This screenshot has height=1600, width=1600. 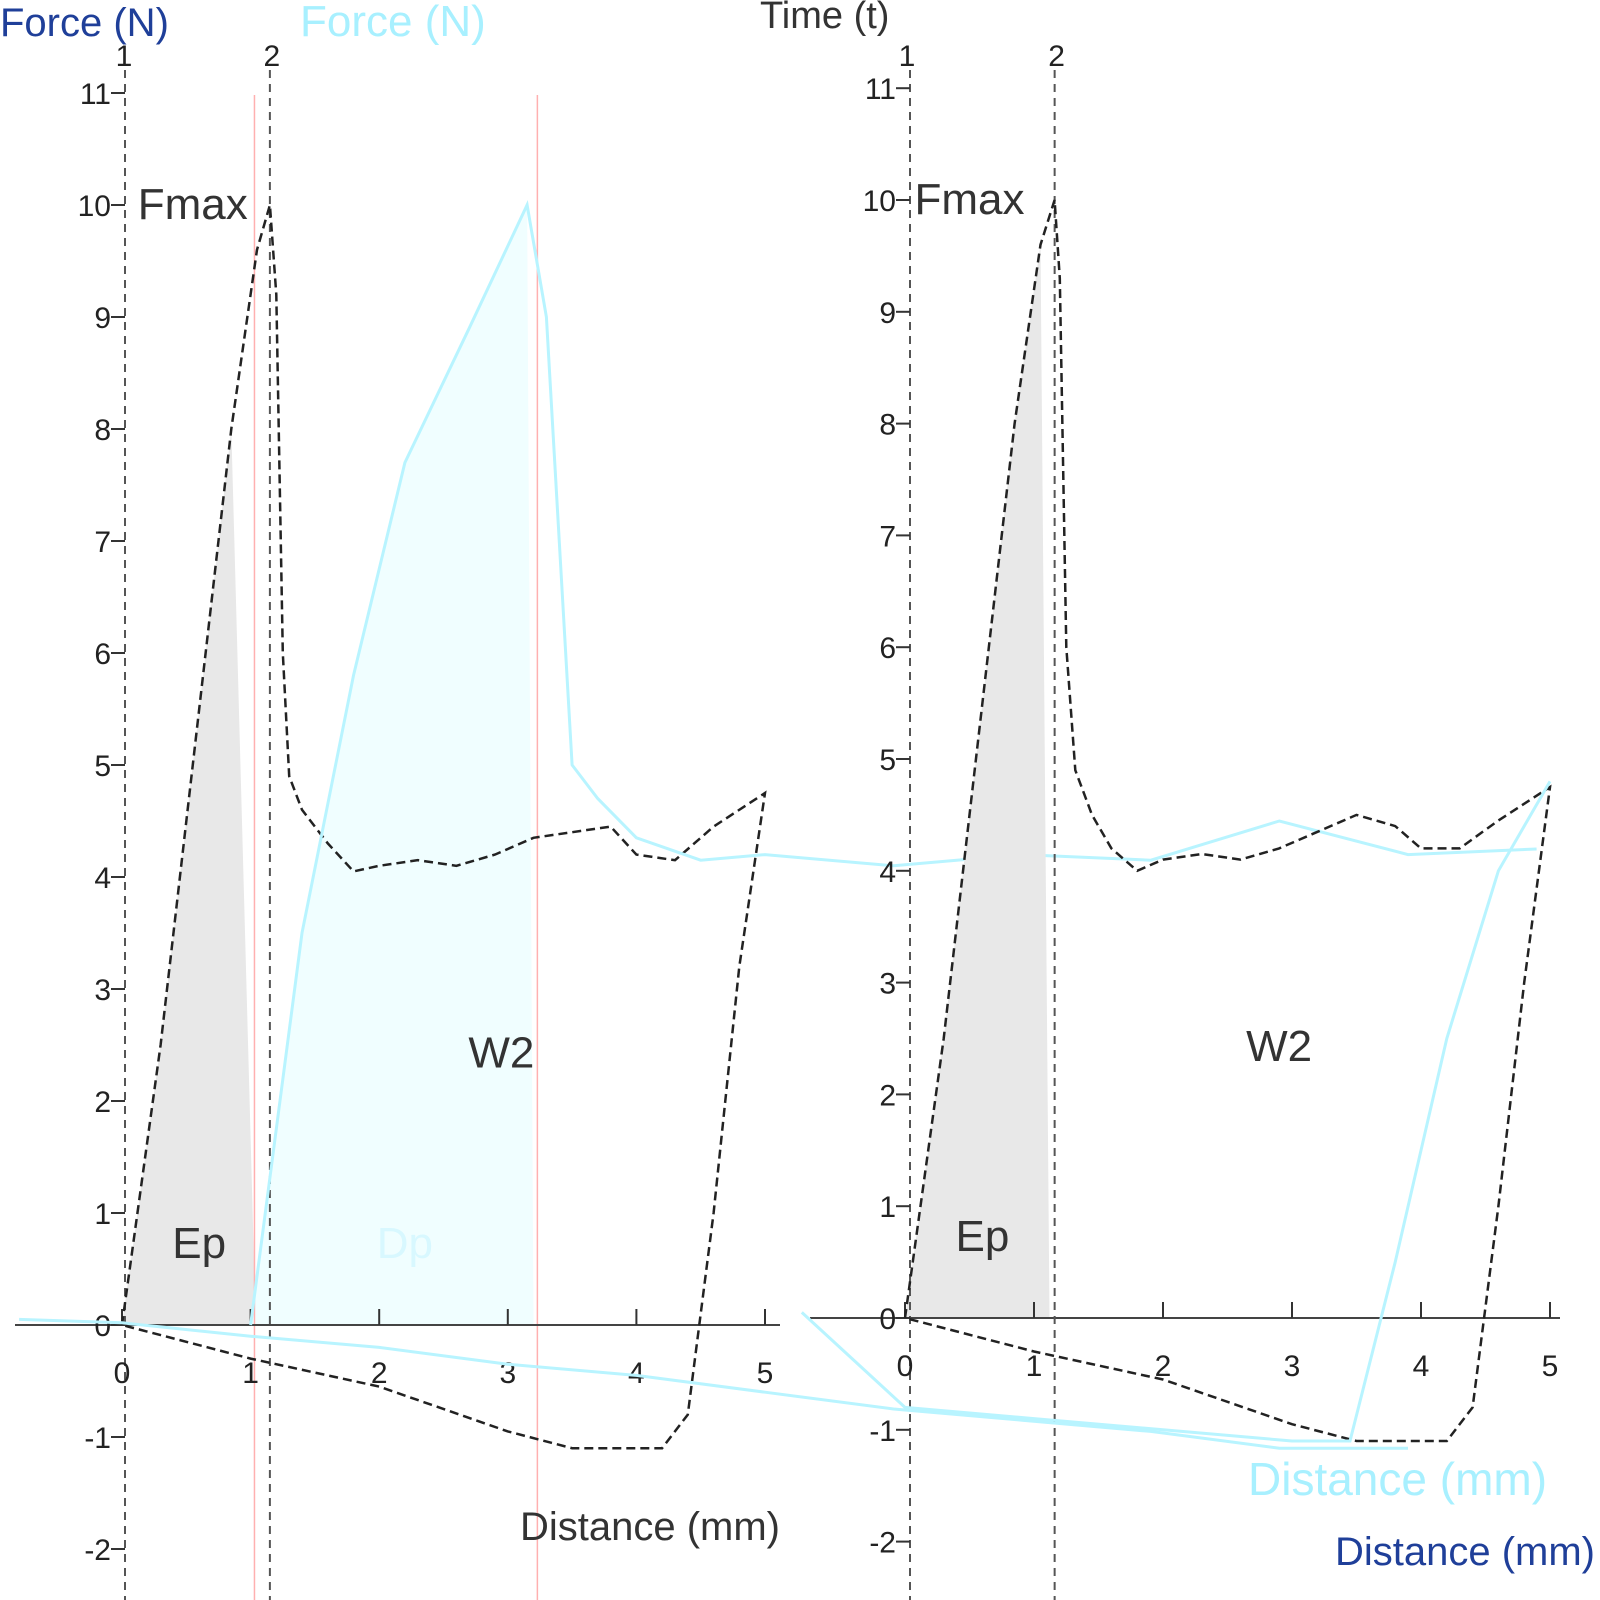 What do you see at coordinates (392, 765) in the screenshot?
I see `work-fill-cyan` at bounding box center [392, 765].